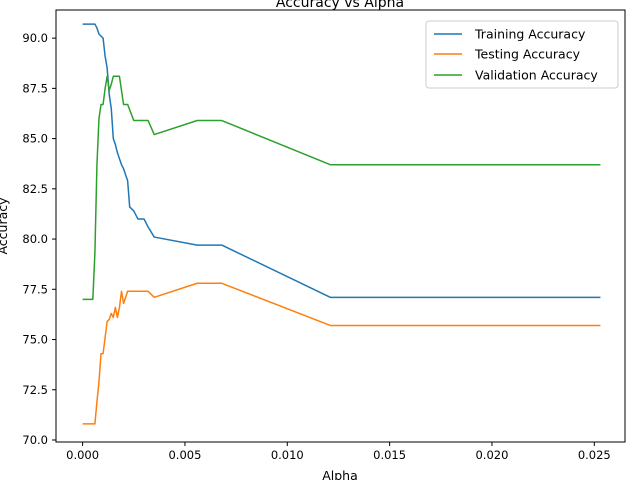 The width and height of the screenshot is (640, 480). I want to click on legend-label-validation: Validation Accuracy, so click(536, 75).